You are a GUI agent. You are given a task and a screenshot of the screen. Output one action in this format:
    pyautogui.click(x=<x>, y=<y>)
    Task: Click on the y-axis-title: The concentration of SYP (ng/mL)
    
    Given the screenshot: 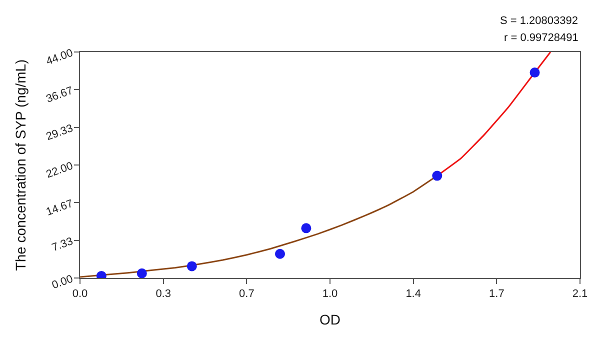 What is the action you would take?
    pyautogui.click(x=20, y=165)
    